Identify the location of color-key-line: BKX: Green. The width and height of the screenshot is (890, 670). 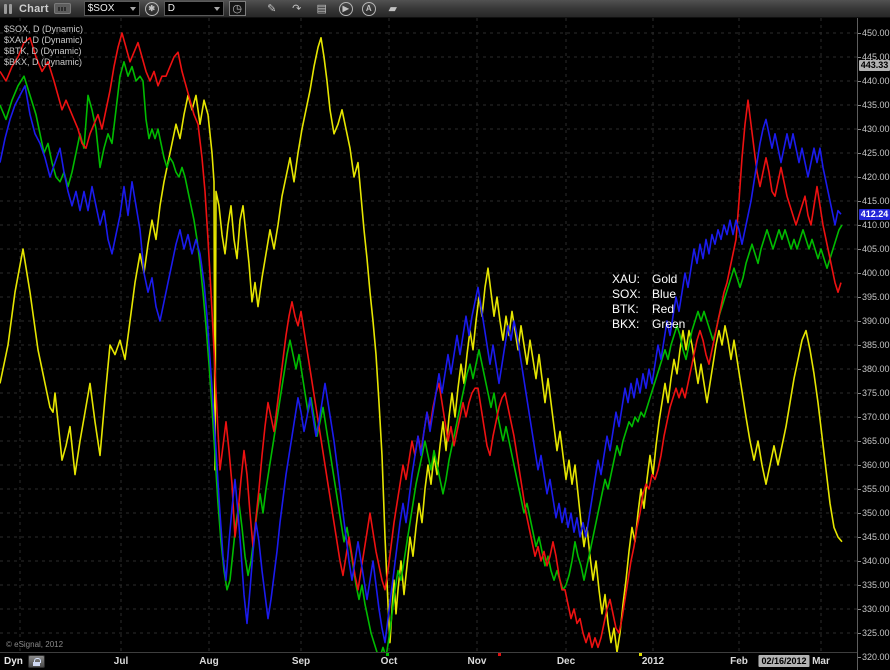
(649, 324).